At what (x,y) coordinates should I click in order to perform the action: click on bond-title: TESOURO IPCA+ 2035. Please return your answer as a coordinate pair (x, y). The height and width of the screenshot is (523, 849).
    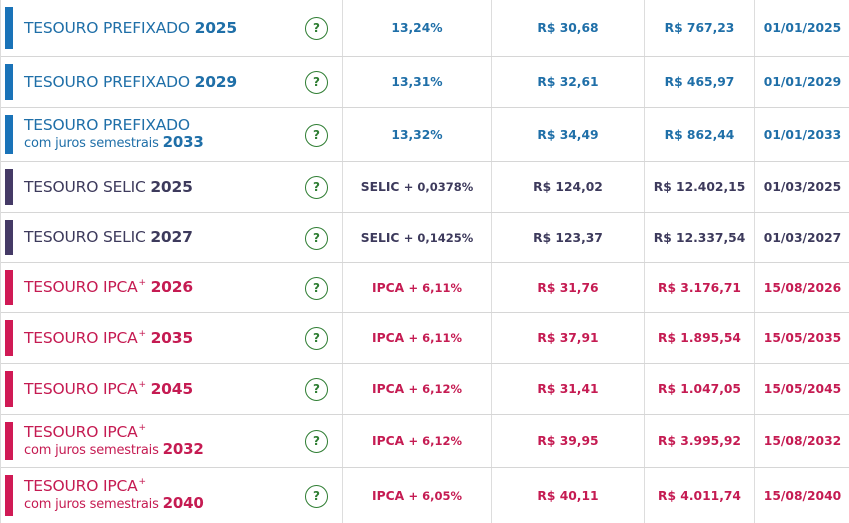
    Looking at the image, I should click on (161, 337).